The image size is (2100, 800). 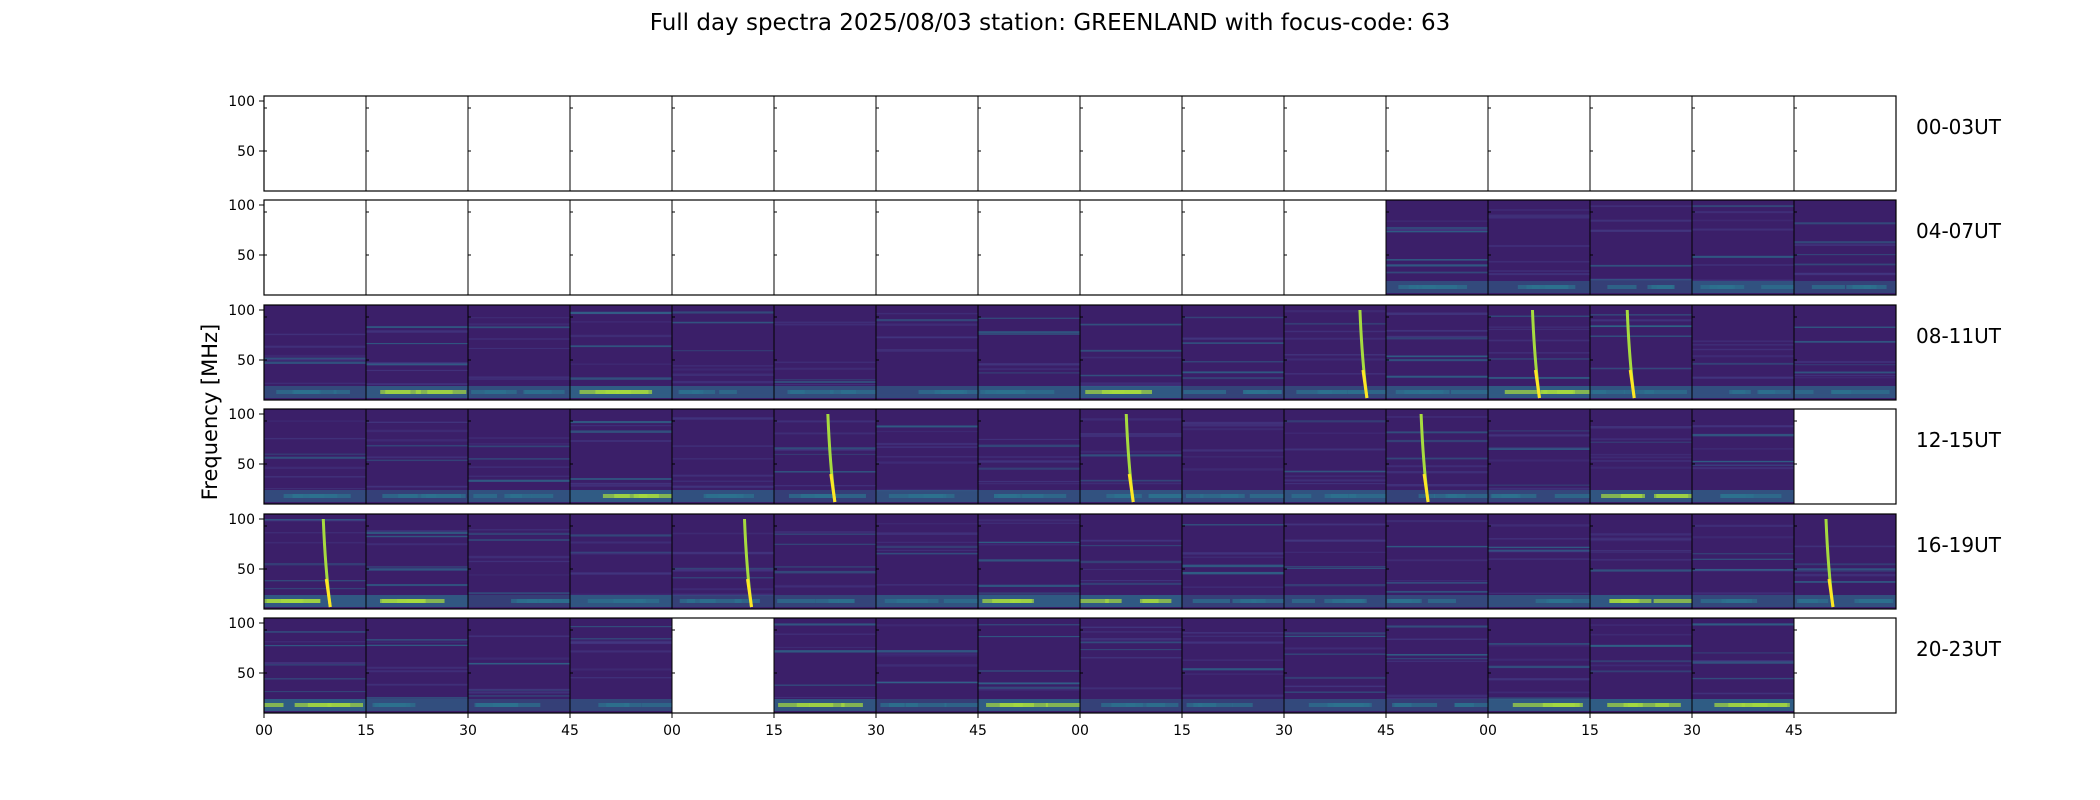 What do you see at coordinates (1959, 231) in the screenshot?
I see `row-label: 04-07UT` at bounding box center [1959, 231].